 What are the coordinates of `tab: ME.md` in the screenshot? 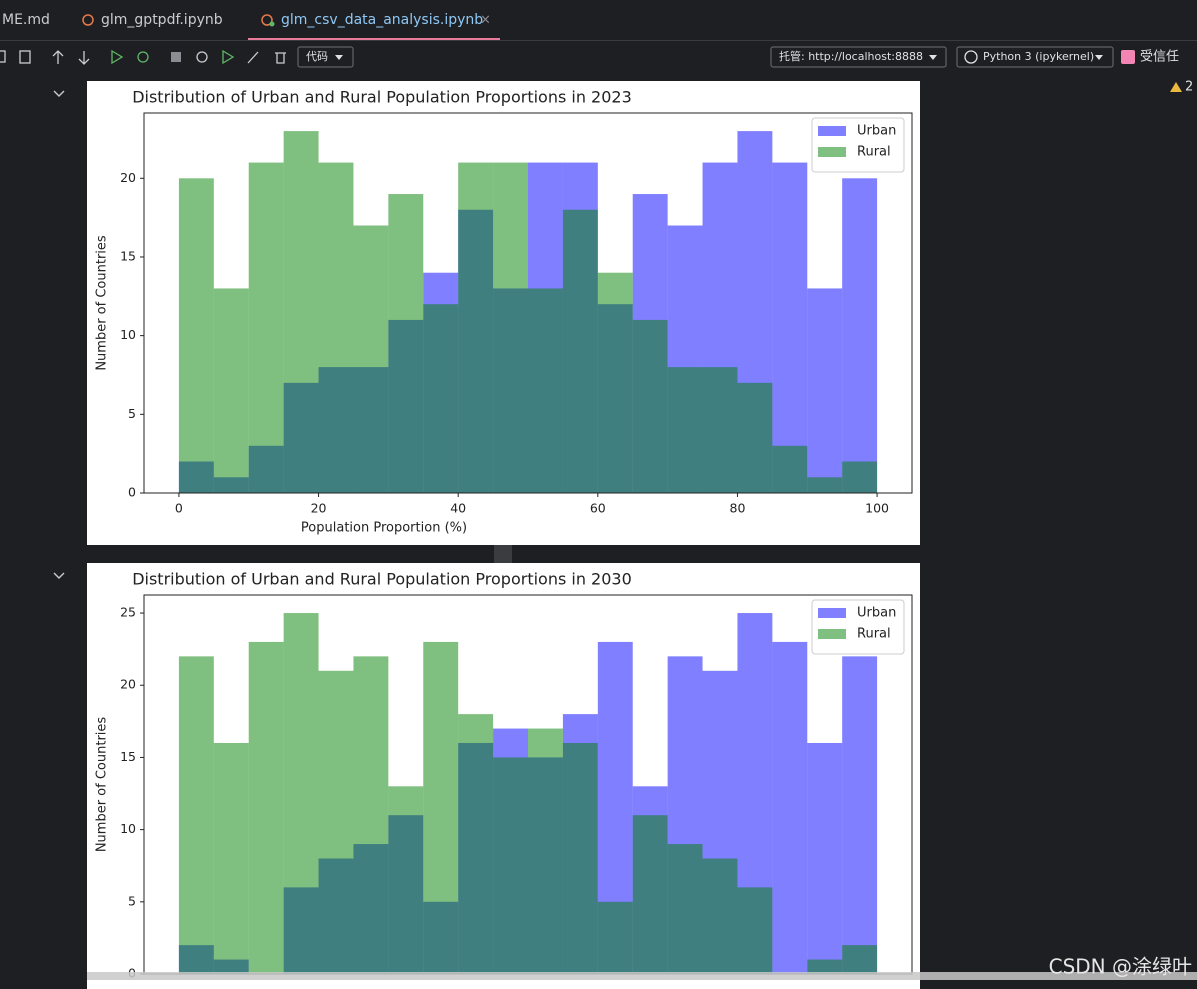 It's located at (26, 20).